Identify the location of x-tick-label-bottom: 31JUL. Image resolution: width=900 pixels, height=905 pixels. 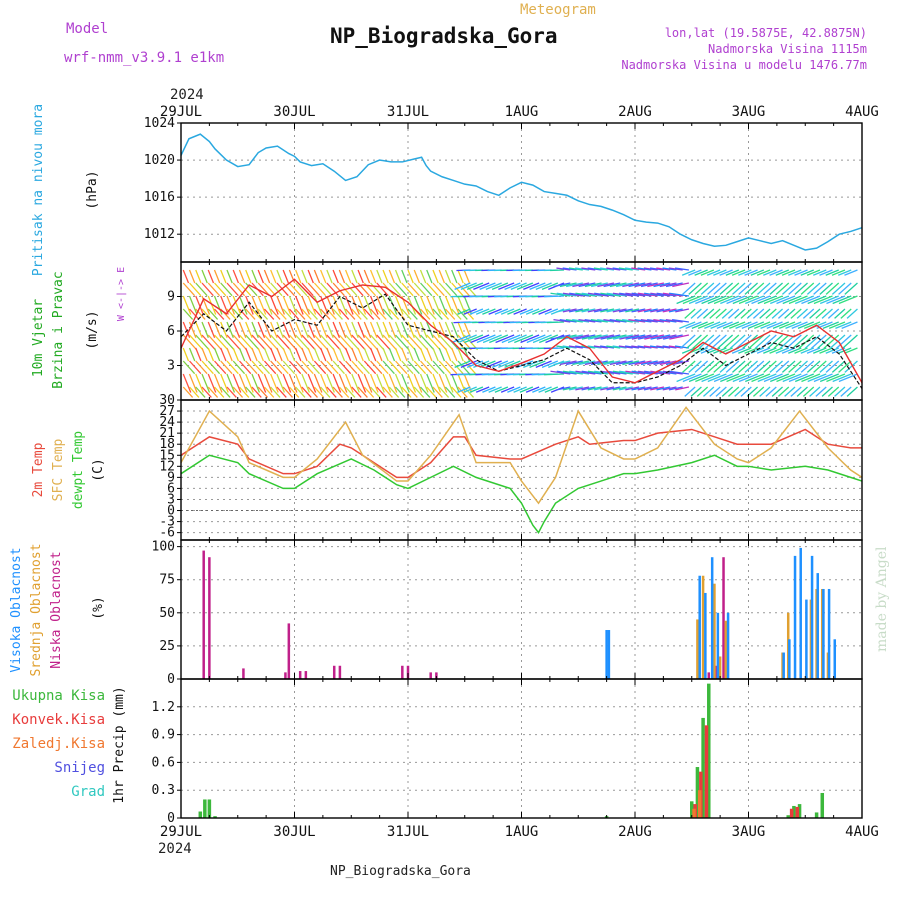
(408, 832).